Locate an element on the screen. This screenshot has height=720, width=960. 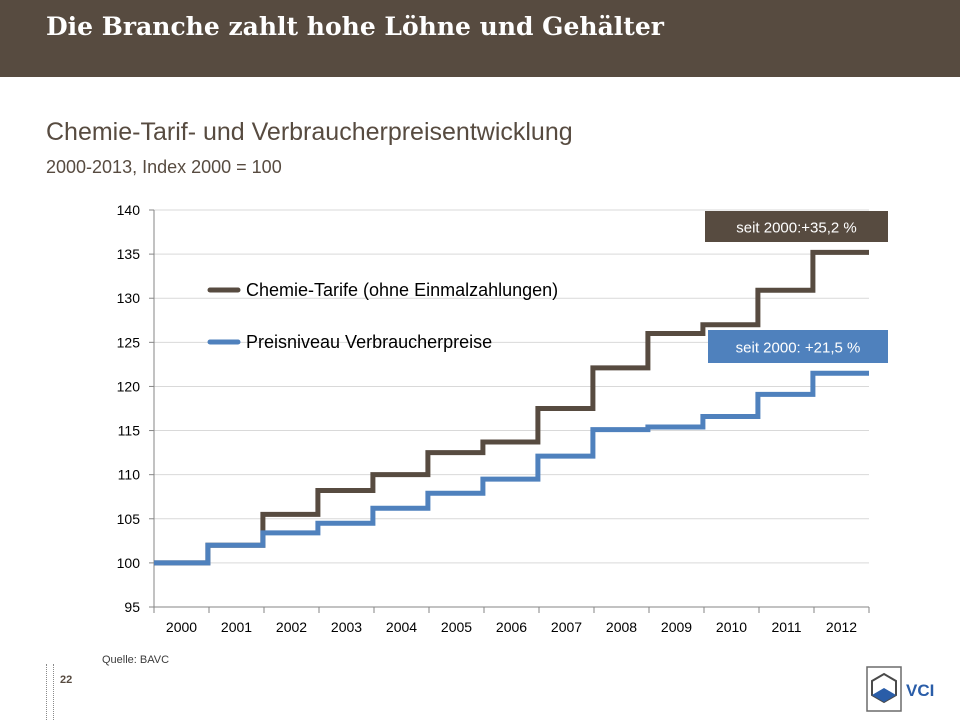
legend-label: Preisniveau Verbraucherpreise is located at coordinates (369, 342).